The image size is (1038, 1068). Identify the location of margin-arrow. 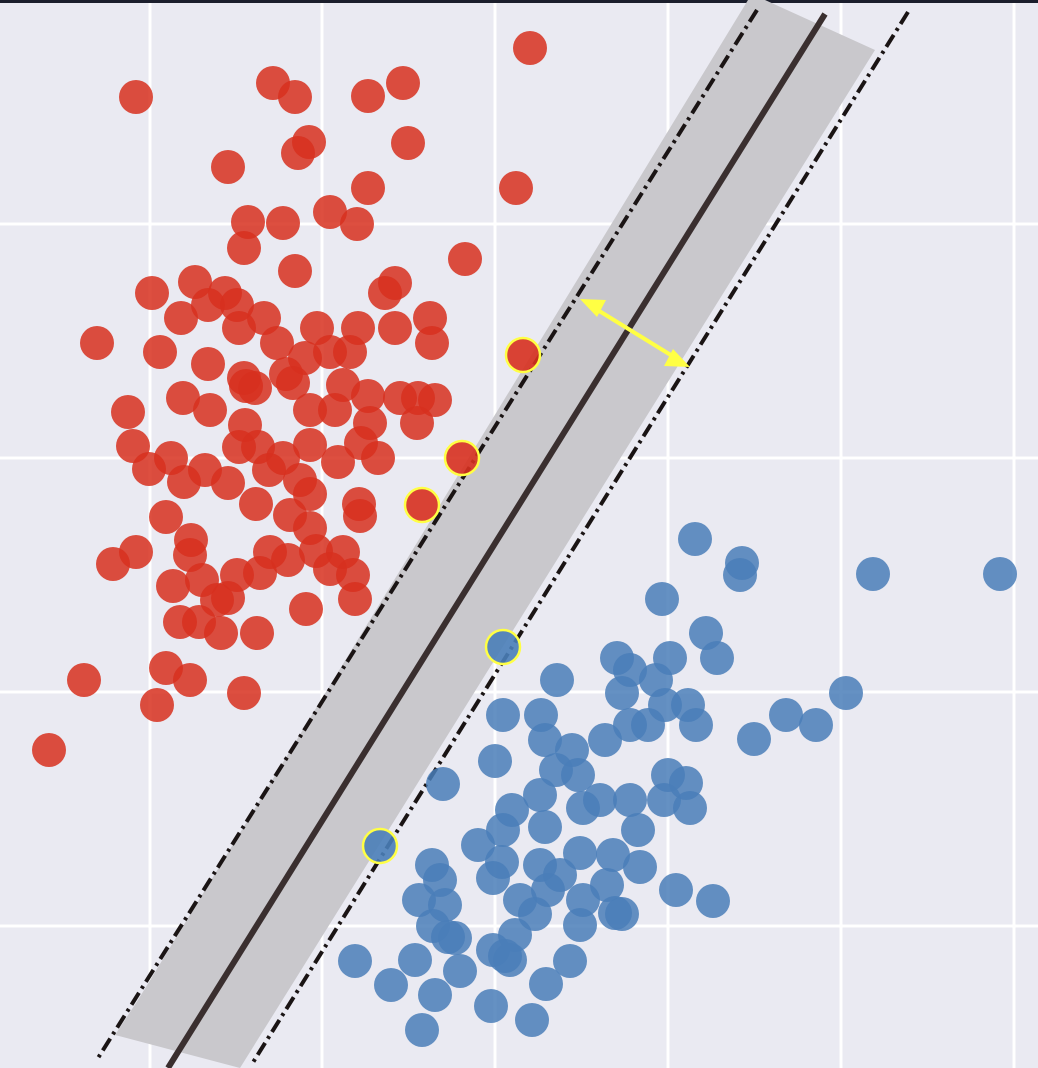
(635, 333).